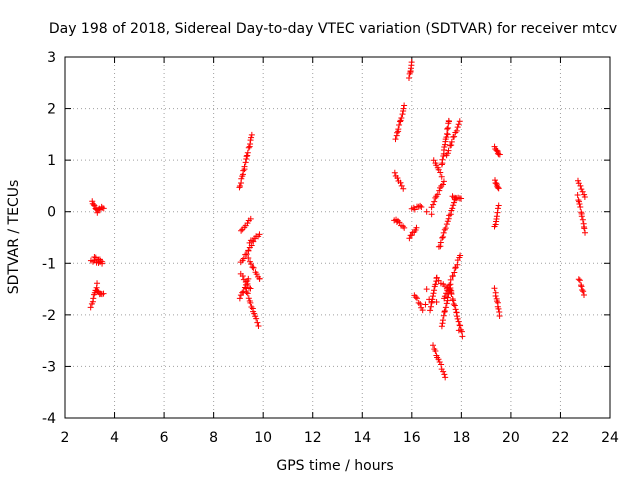 This screenshot has height=480, width=640. What do you see at coordinates (49, 264) in the screenshot?
I see `y-tick-label: -1` at bounding box center [49, 264].